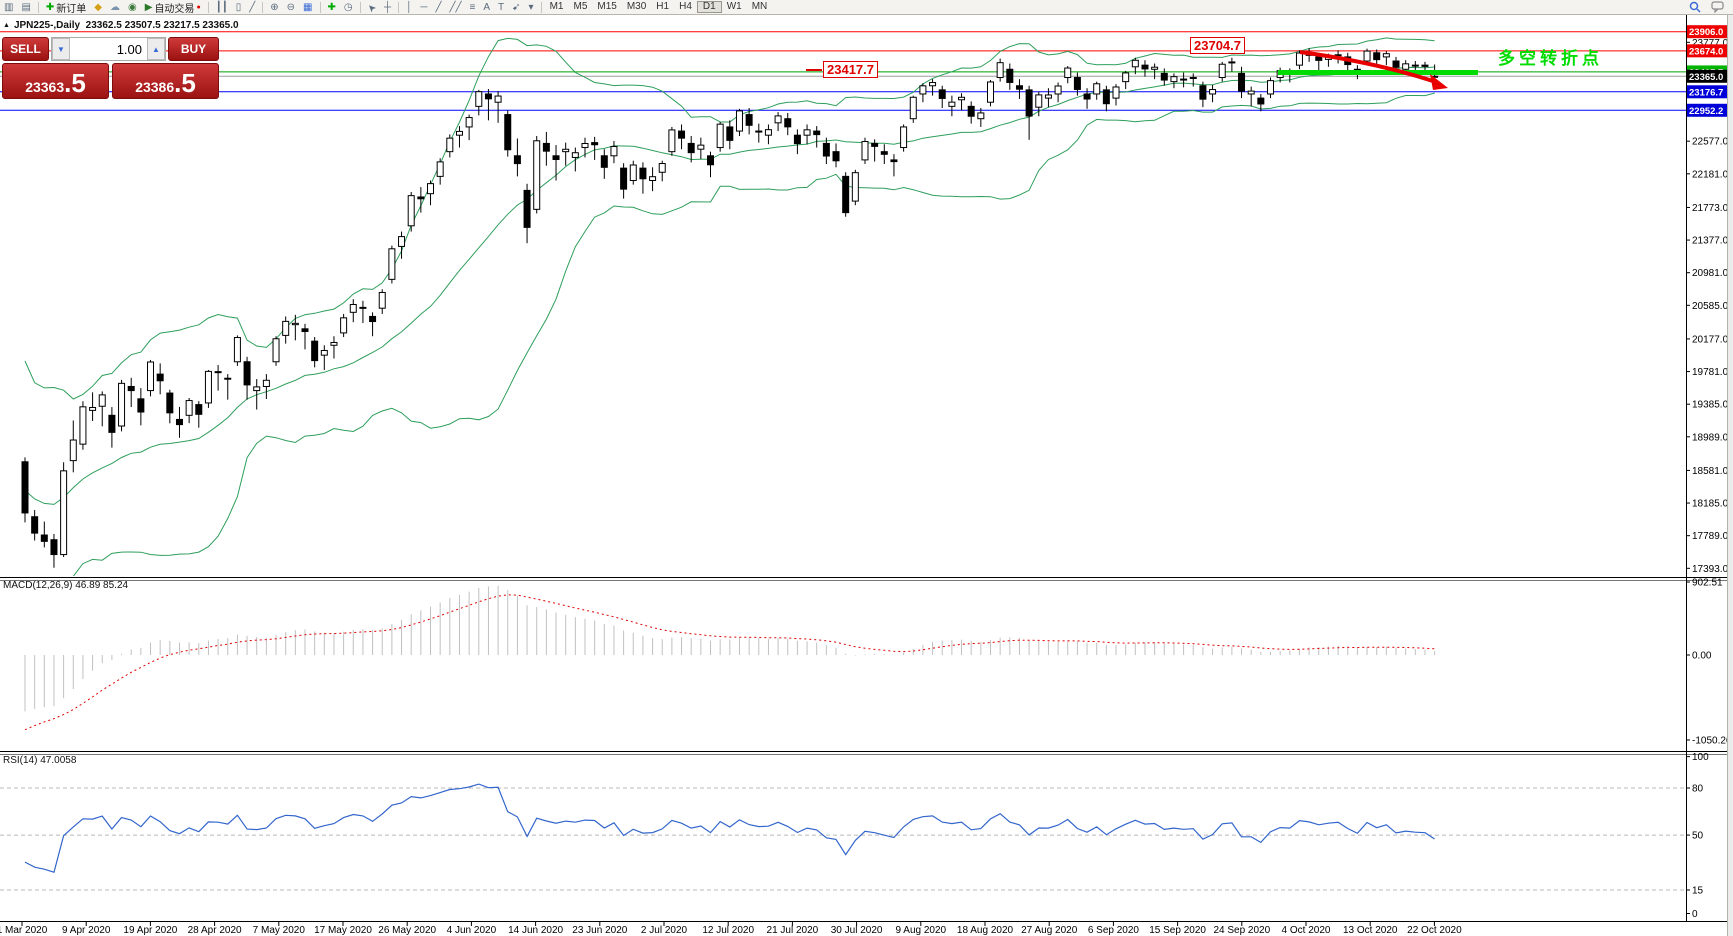 The height and width of the screenshot is (936, 1733). What do you see at coordinates (472, 7) in the screenshot?
I see `fibonacci-tool-icon: ≡` at bounding box center [472, 7].